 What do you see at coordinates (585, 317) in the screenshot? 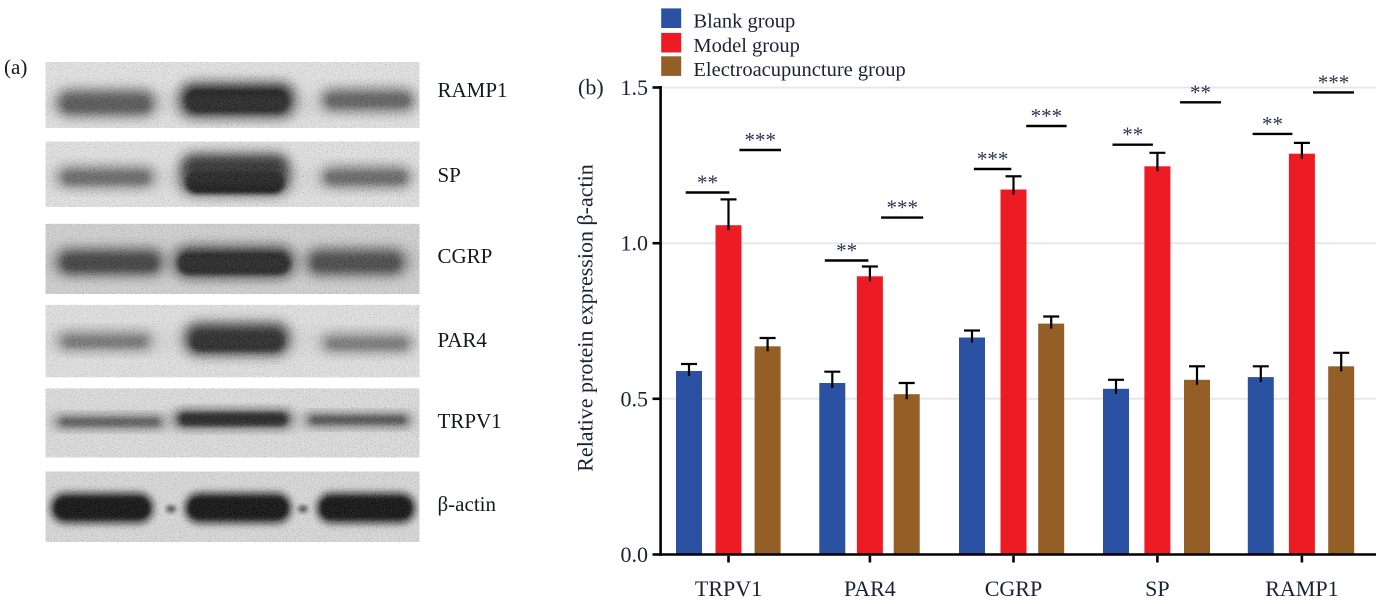
I see `svg-text:Relative protein expression β-: Relative protein expression β-actin` at bounding box center [585, 317].